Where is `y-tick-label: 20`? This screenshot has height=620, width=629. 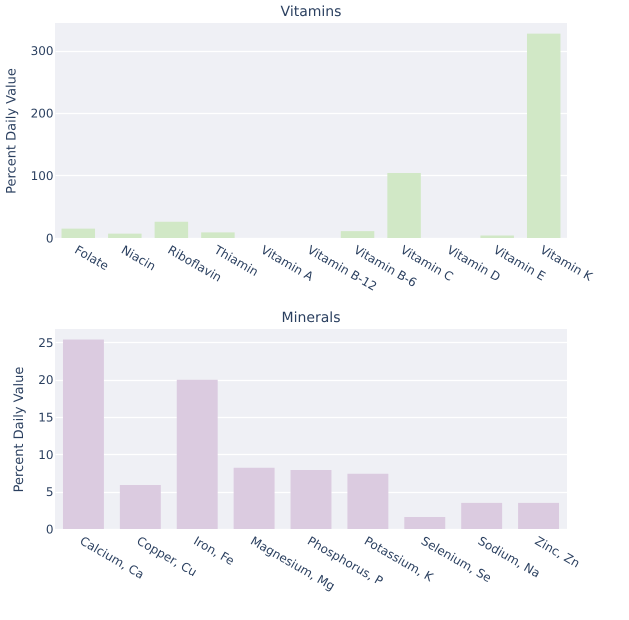
y-tick-label: 20 is located at coordinates (46, 380).